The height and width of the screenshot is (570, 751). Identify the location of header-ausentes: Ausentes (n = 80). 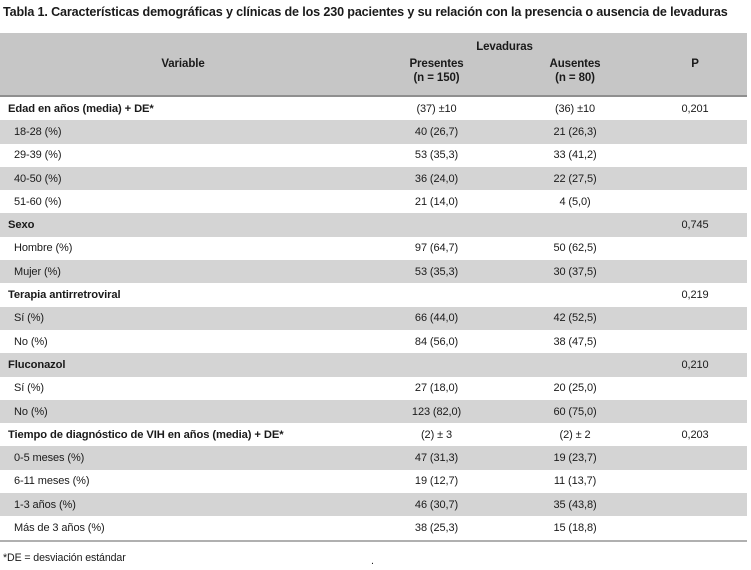
(575, 76).